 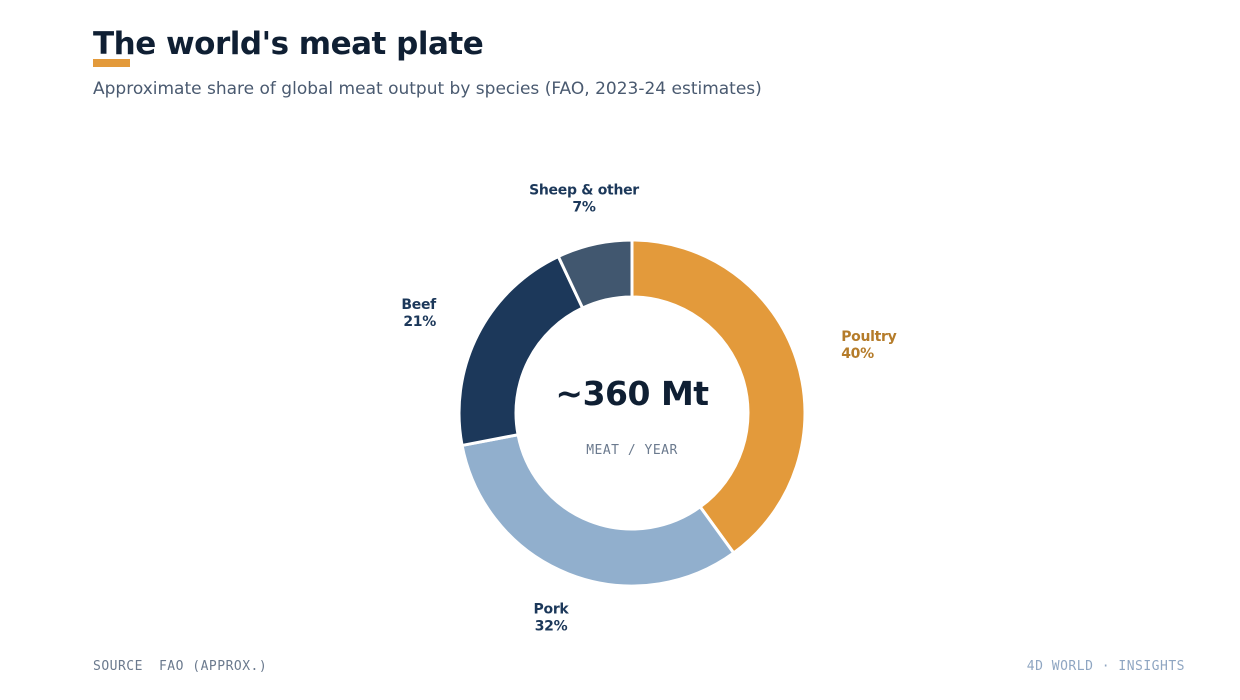 I want to click on slice-label-sheep-other: Sheep & other, so click(x=584, y=190).